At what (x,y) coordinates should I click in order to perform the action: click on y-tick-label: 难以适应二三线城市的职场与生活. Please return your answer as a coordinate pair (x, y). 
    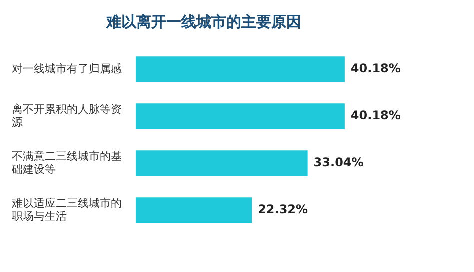
    Looking at the image, I should click on (67, 209).